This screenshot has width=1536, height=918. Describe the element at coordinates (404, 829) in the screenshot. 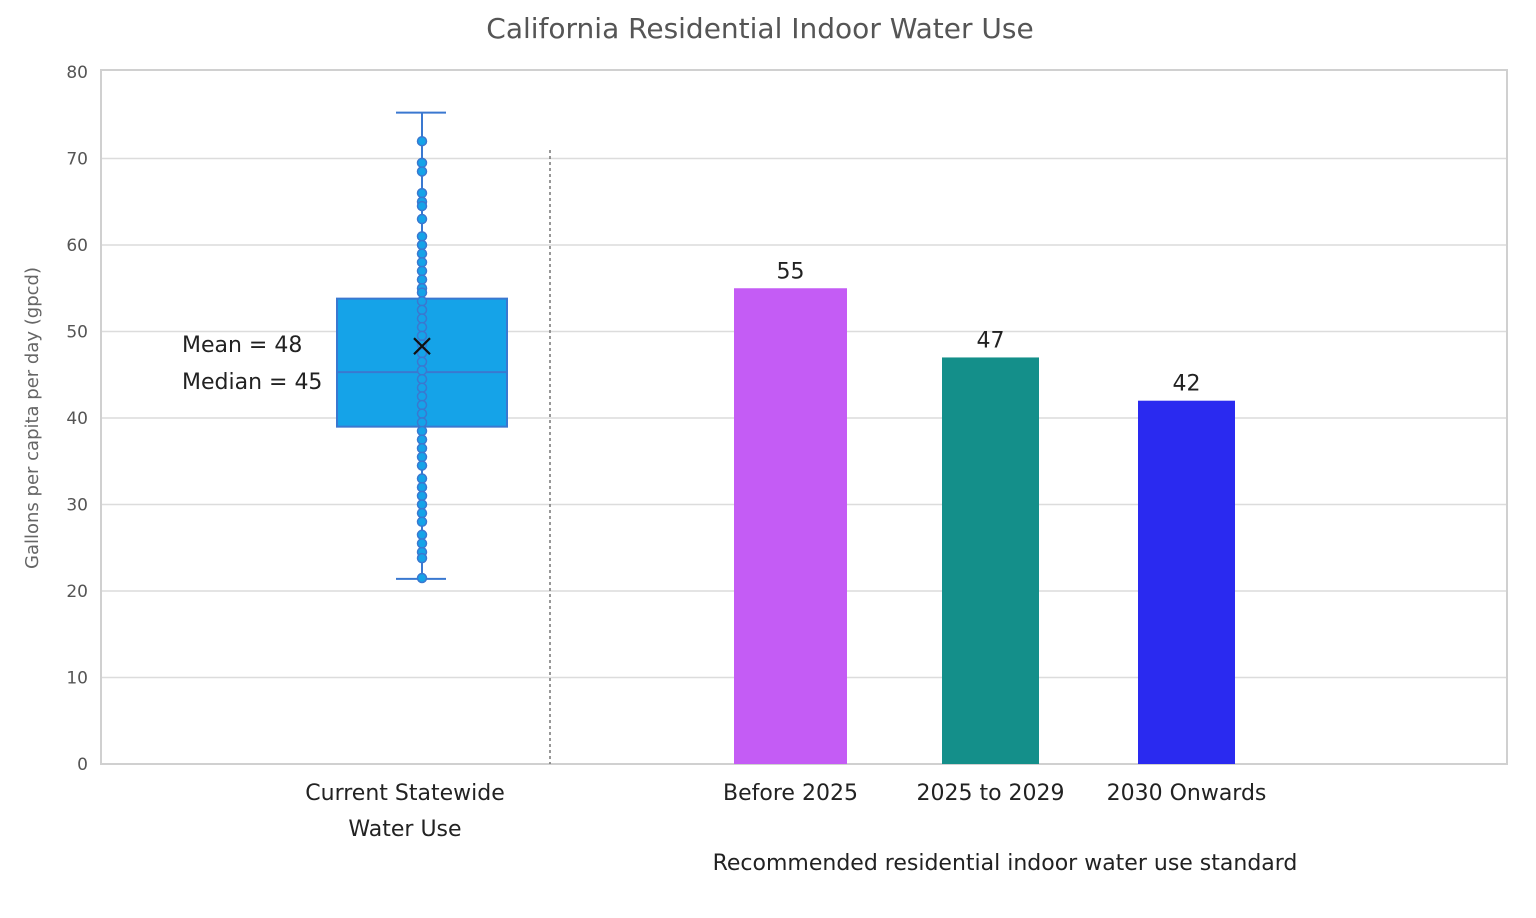

I see `box-category-label-line2: Water Use` at that location.